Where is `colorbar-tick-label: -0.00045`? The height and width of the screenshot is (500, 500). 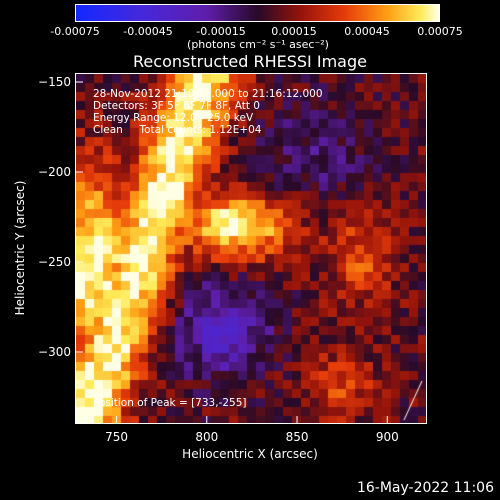 colorbar-tick-label: -0.00045 is located at coordinates (148, 31).